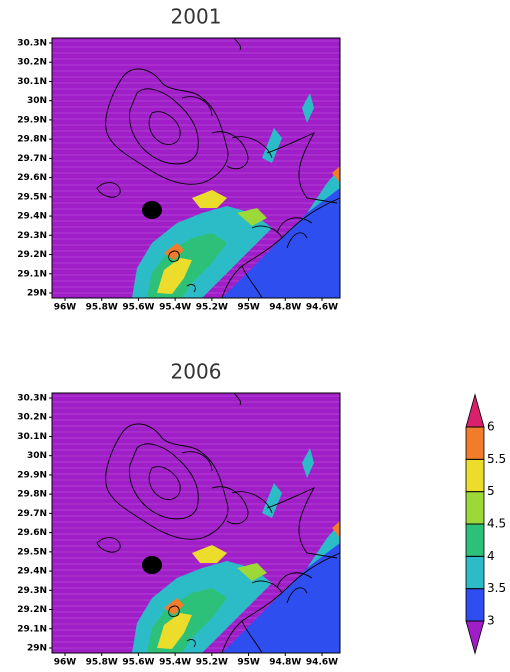 The image size is (510, 672). What do you see at coordinates (491, 427) in the screenshot?
I see `colorbar-label: 6` at bounding box center [491, 427].